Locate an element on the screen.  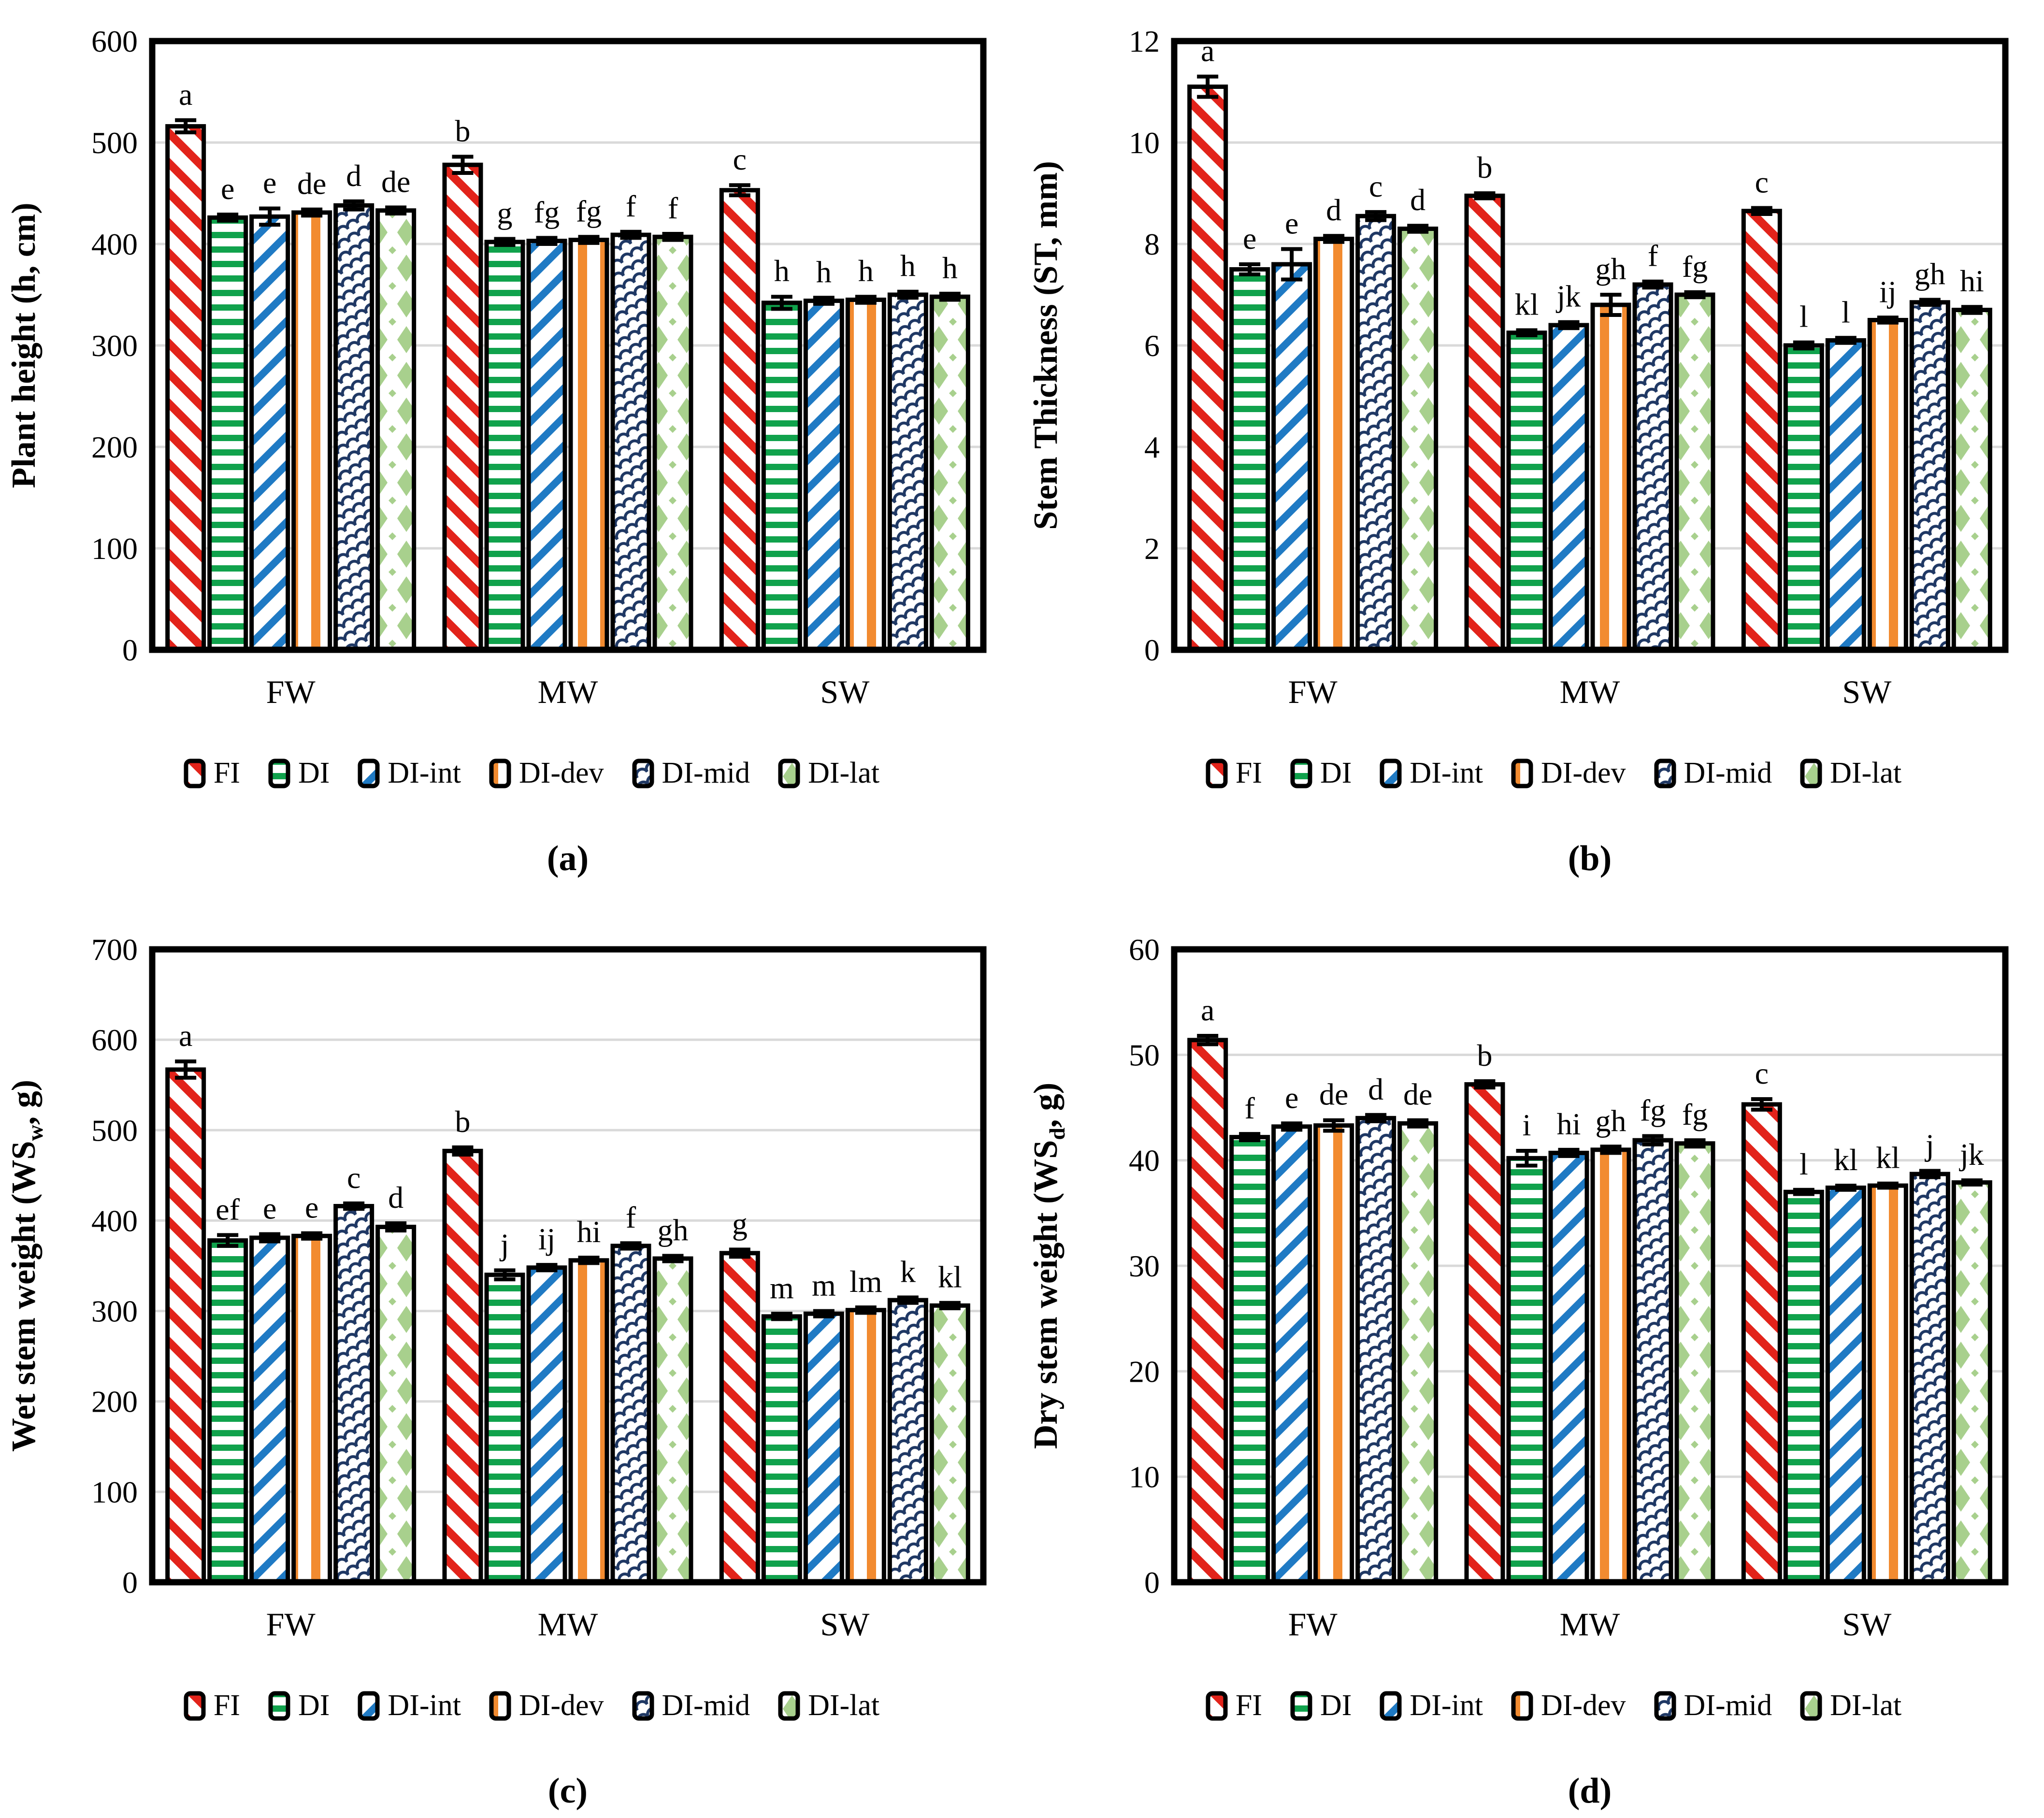
y-tick-label: 6 is located at coordinates (1152, 346).